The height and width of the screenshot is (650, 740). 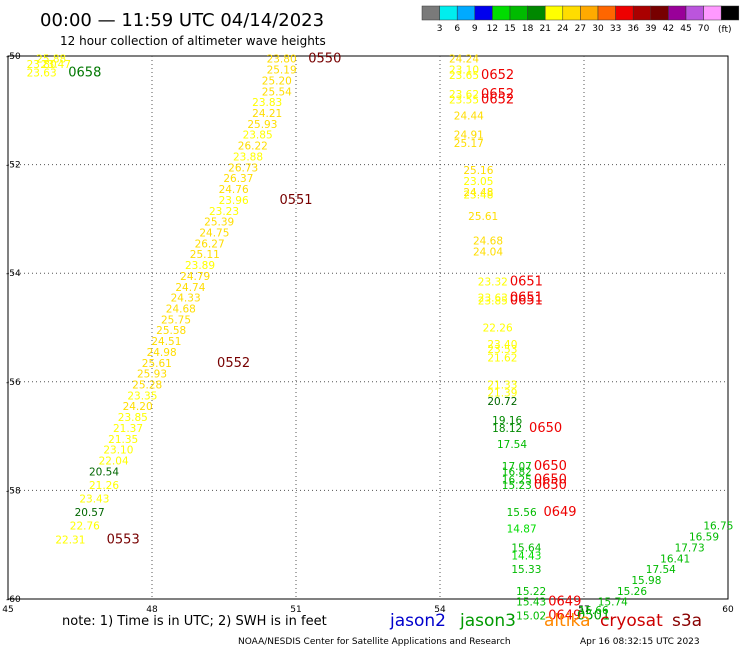 I want to click on wave-height-label: 16.82, so click(x=517, y=472).